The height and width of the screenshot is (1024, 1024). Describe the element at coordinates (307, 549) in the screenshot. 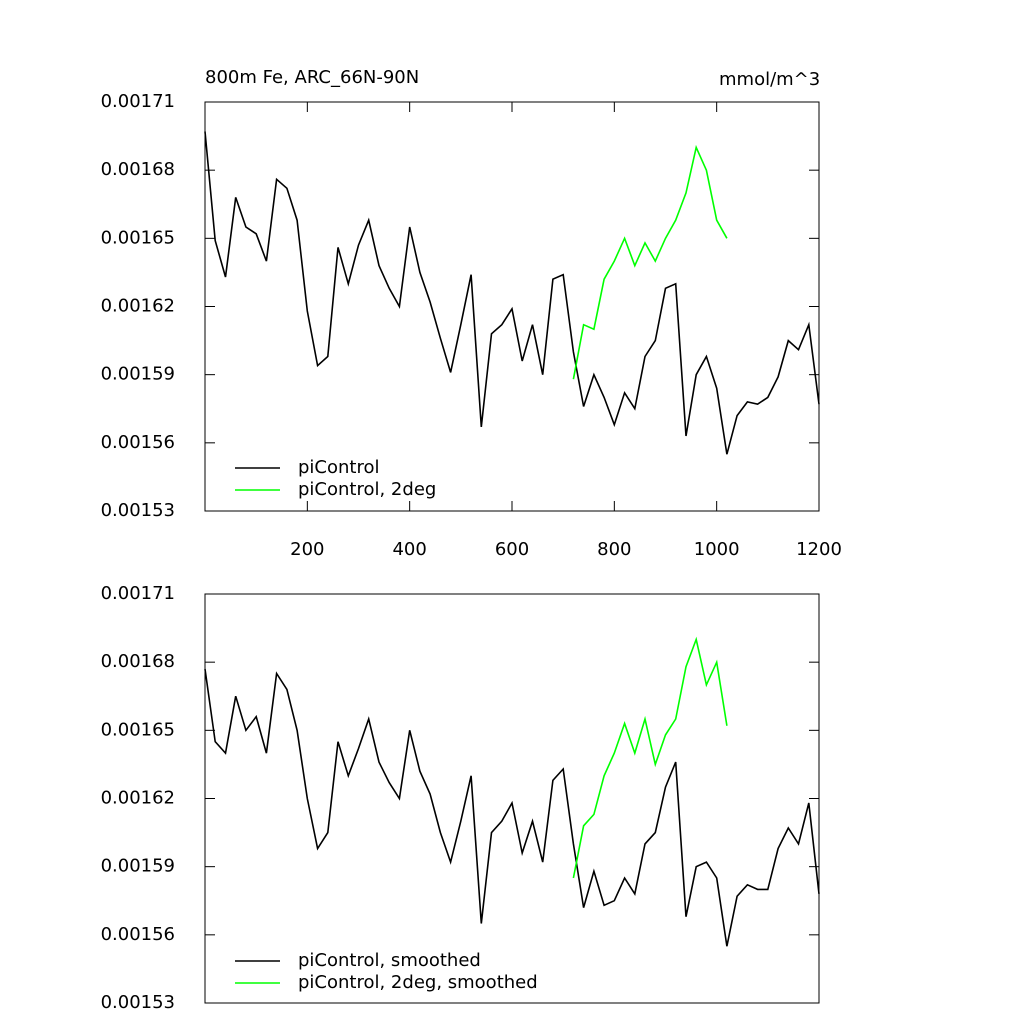

I see `x-tick-label: 200` at that location.